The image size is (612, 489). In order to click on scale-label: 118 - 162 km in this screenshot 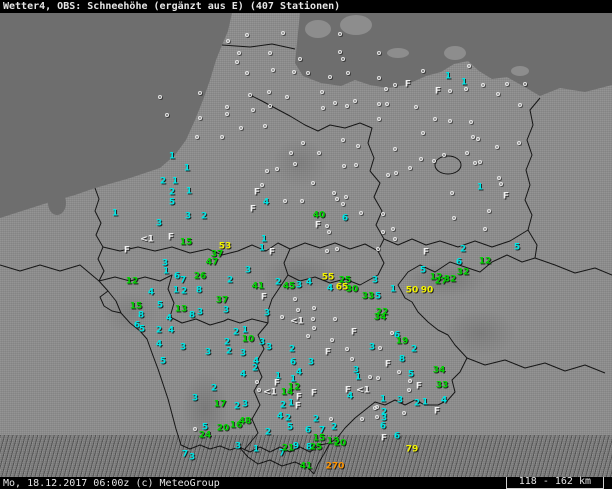, I will do `click(554, 481)`.